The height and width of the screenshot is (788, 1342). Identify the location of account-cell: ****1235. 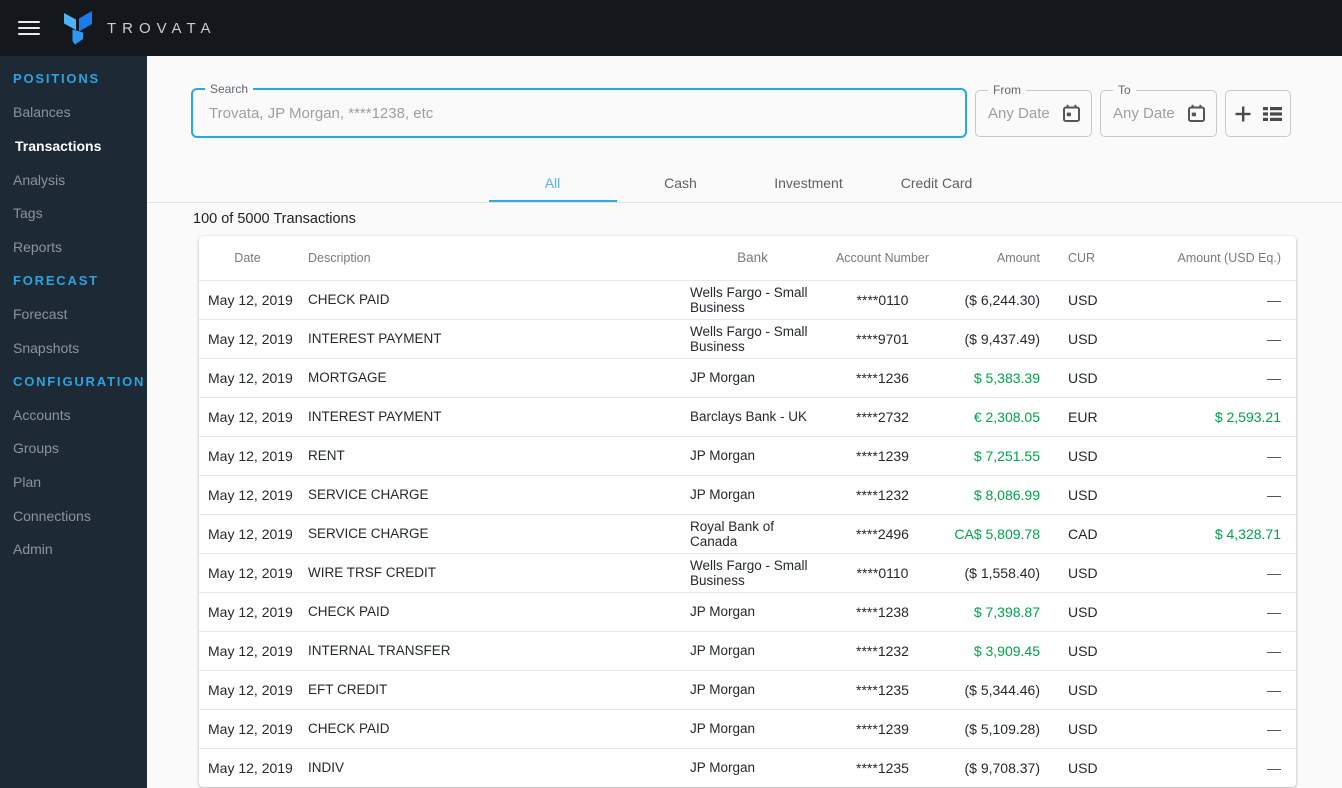
(882, 767).